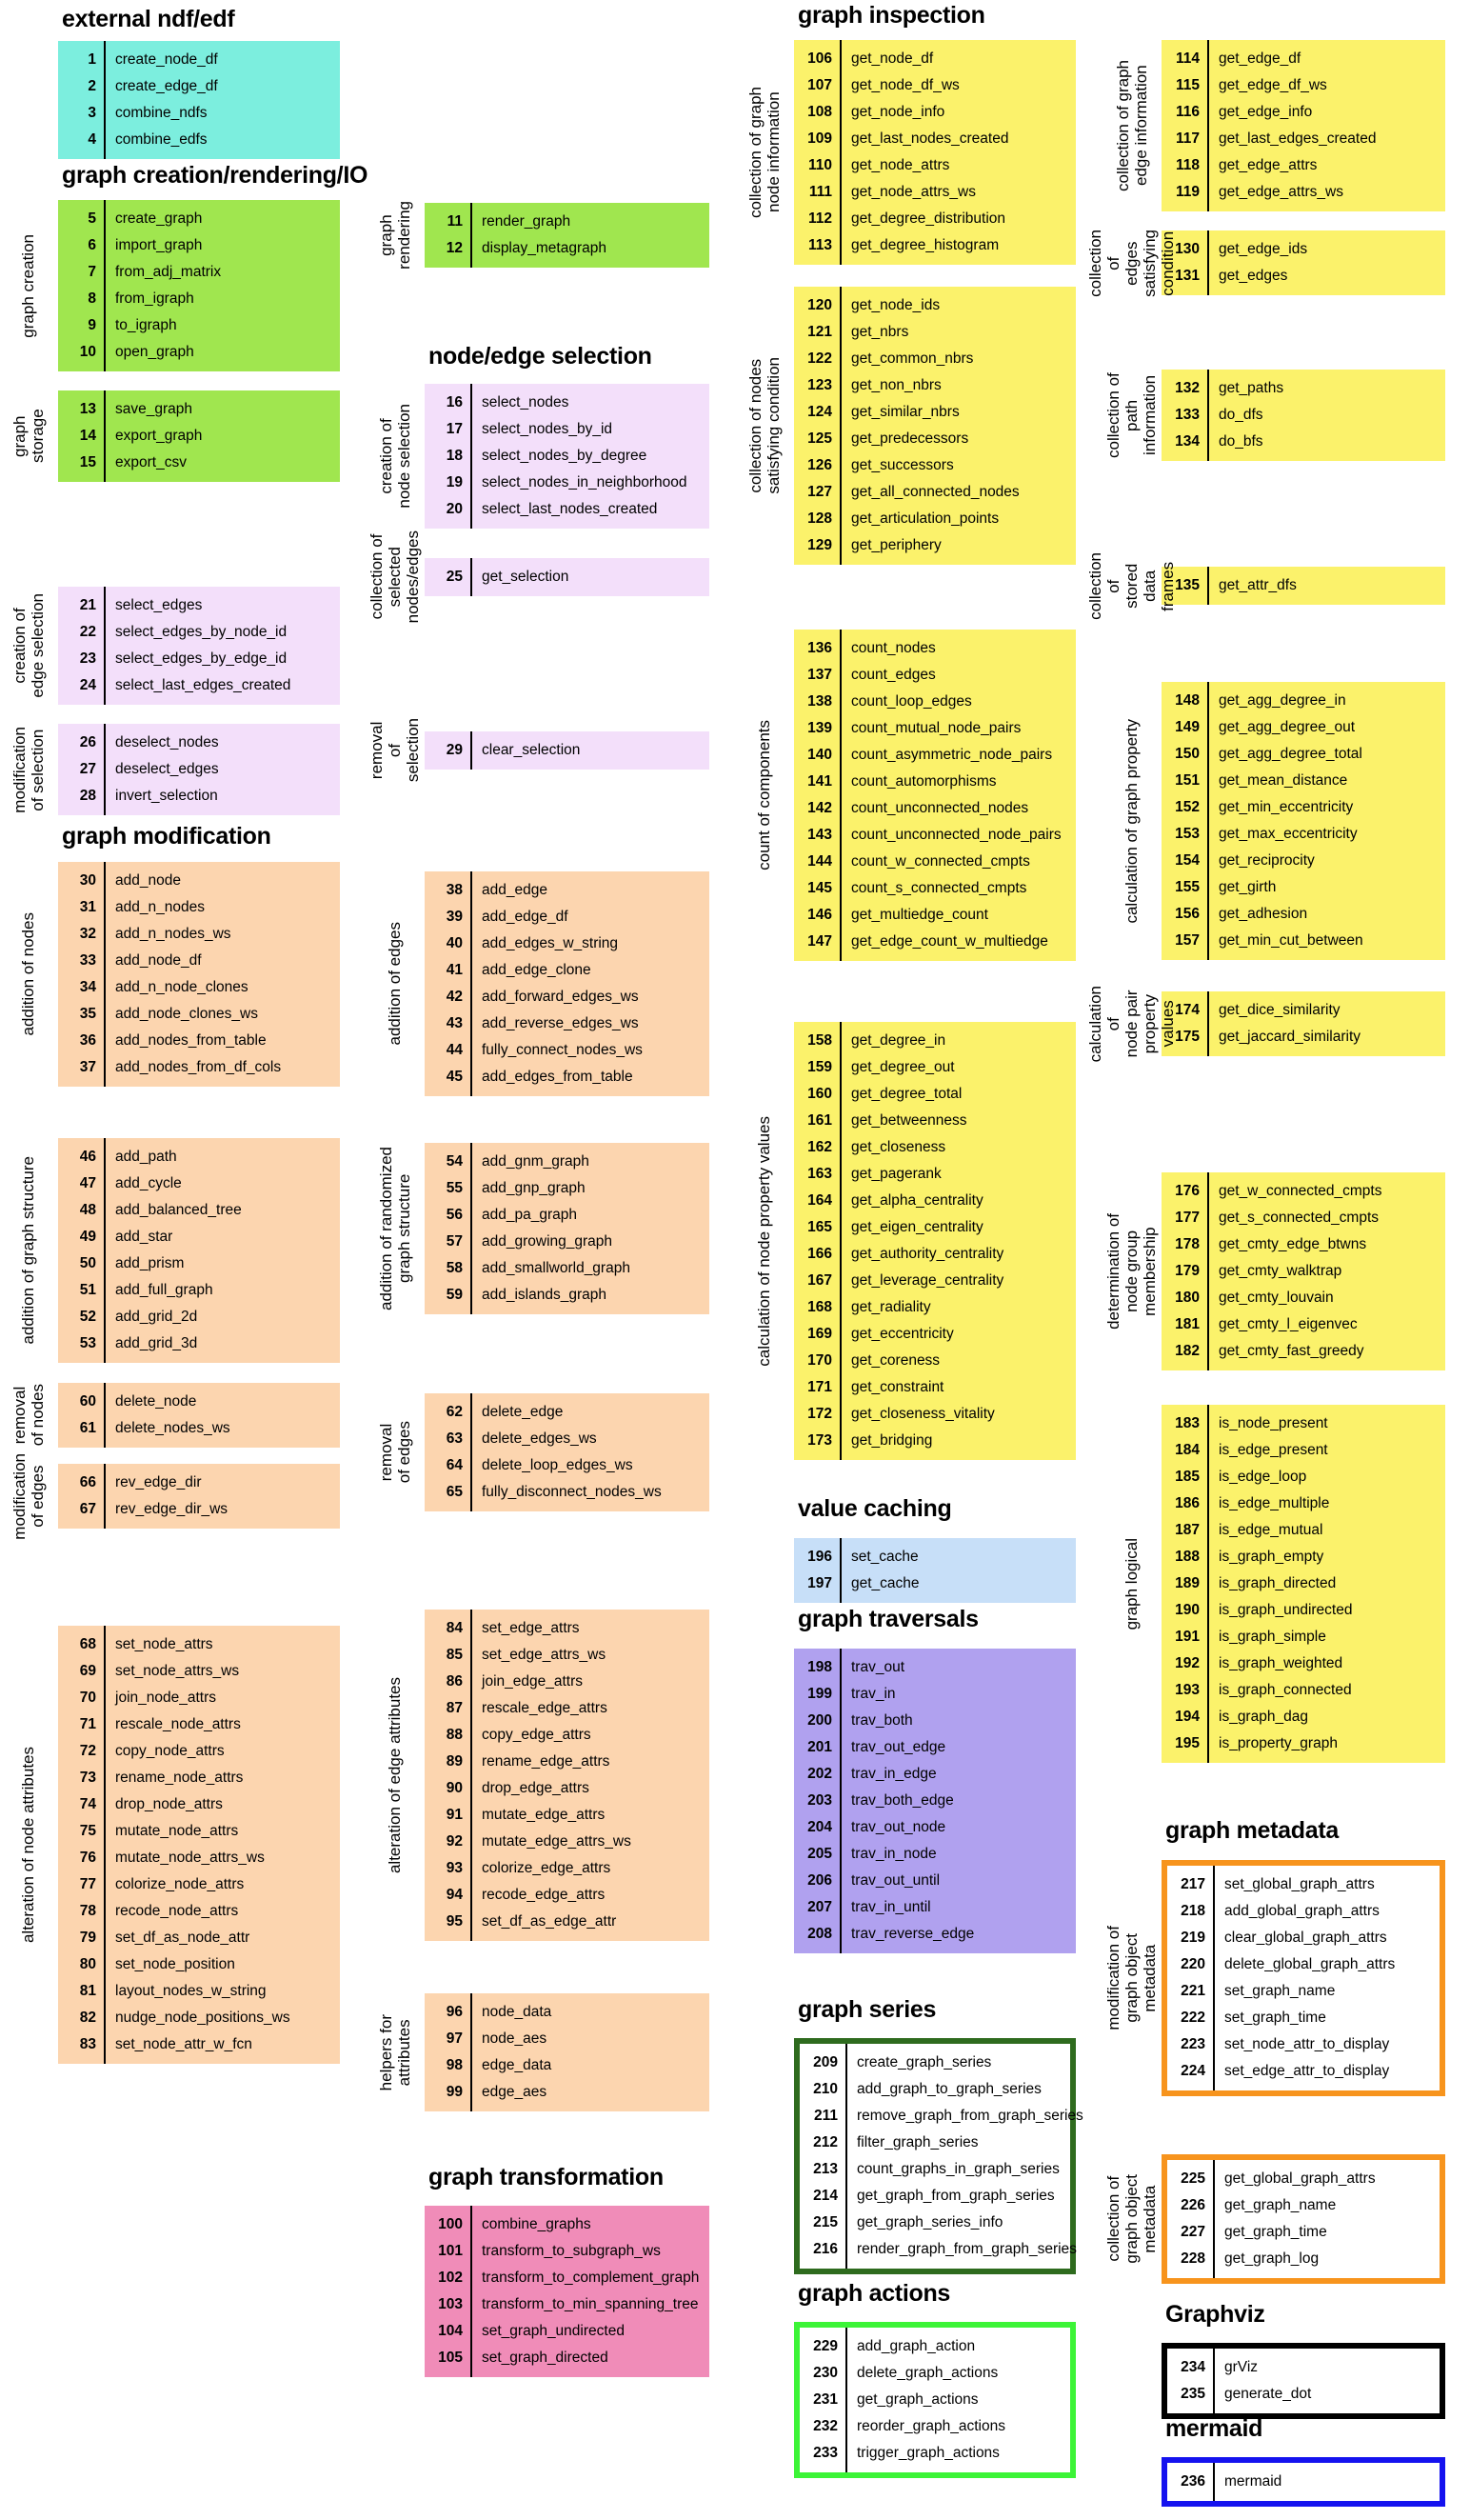 This screenshot has height=2520, width=1470. What do you see at coordinates (1187, 1244) in the screenshot?
I see `function-number: 178` at bounding box center [1187, 1244].